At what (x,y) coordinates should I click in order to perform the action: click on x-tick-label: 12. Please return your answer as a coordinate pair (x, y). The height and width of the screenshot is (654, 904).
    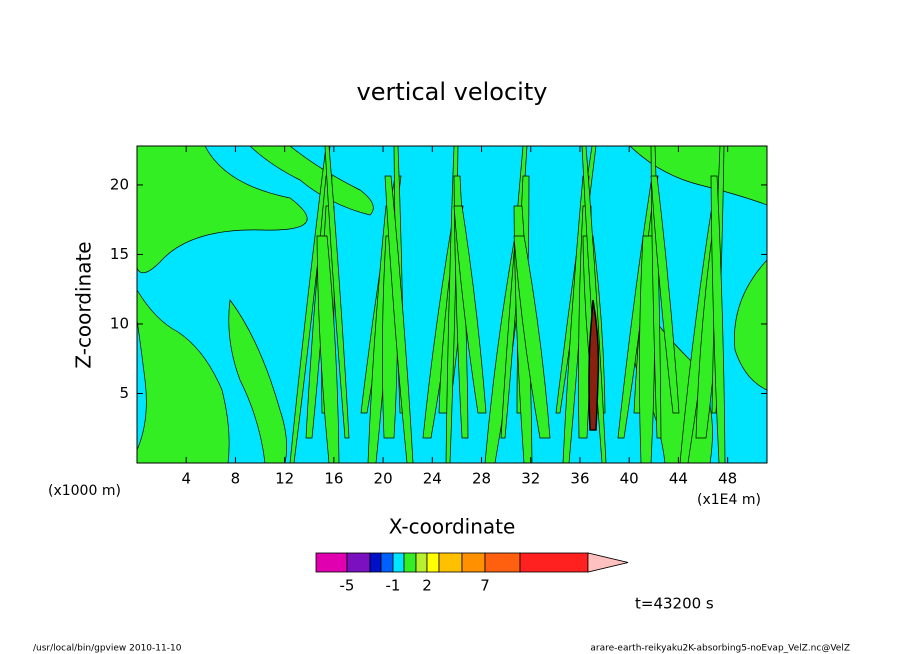
    Looking at the image, I should click on (284, 479).